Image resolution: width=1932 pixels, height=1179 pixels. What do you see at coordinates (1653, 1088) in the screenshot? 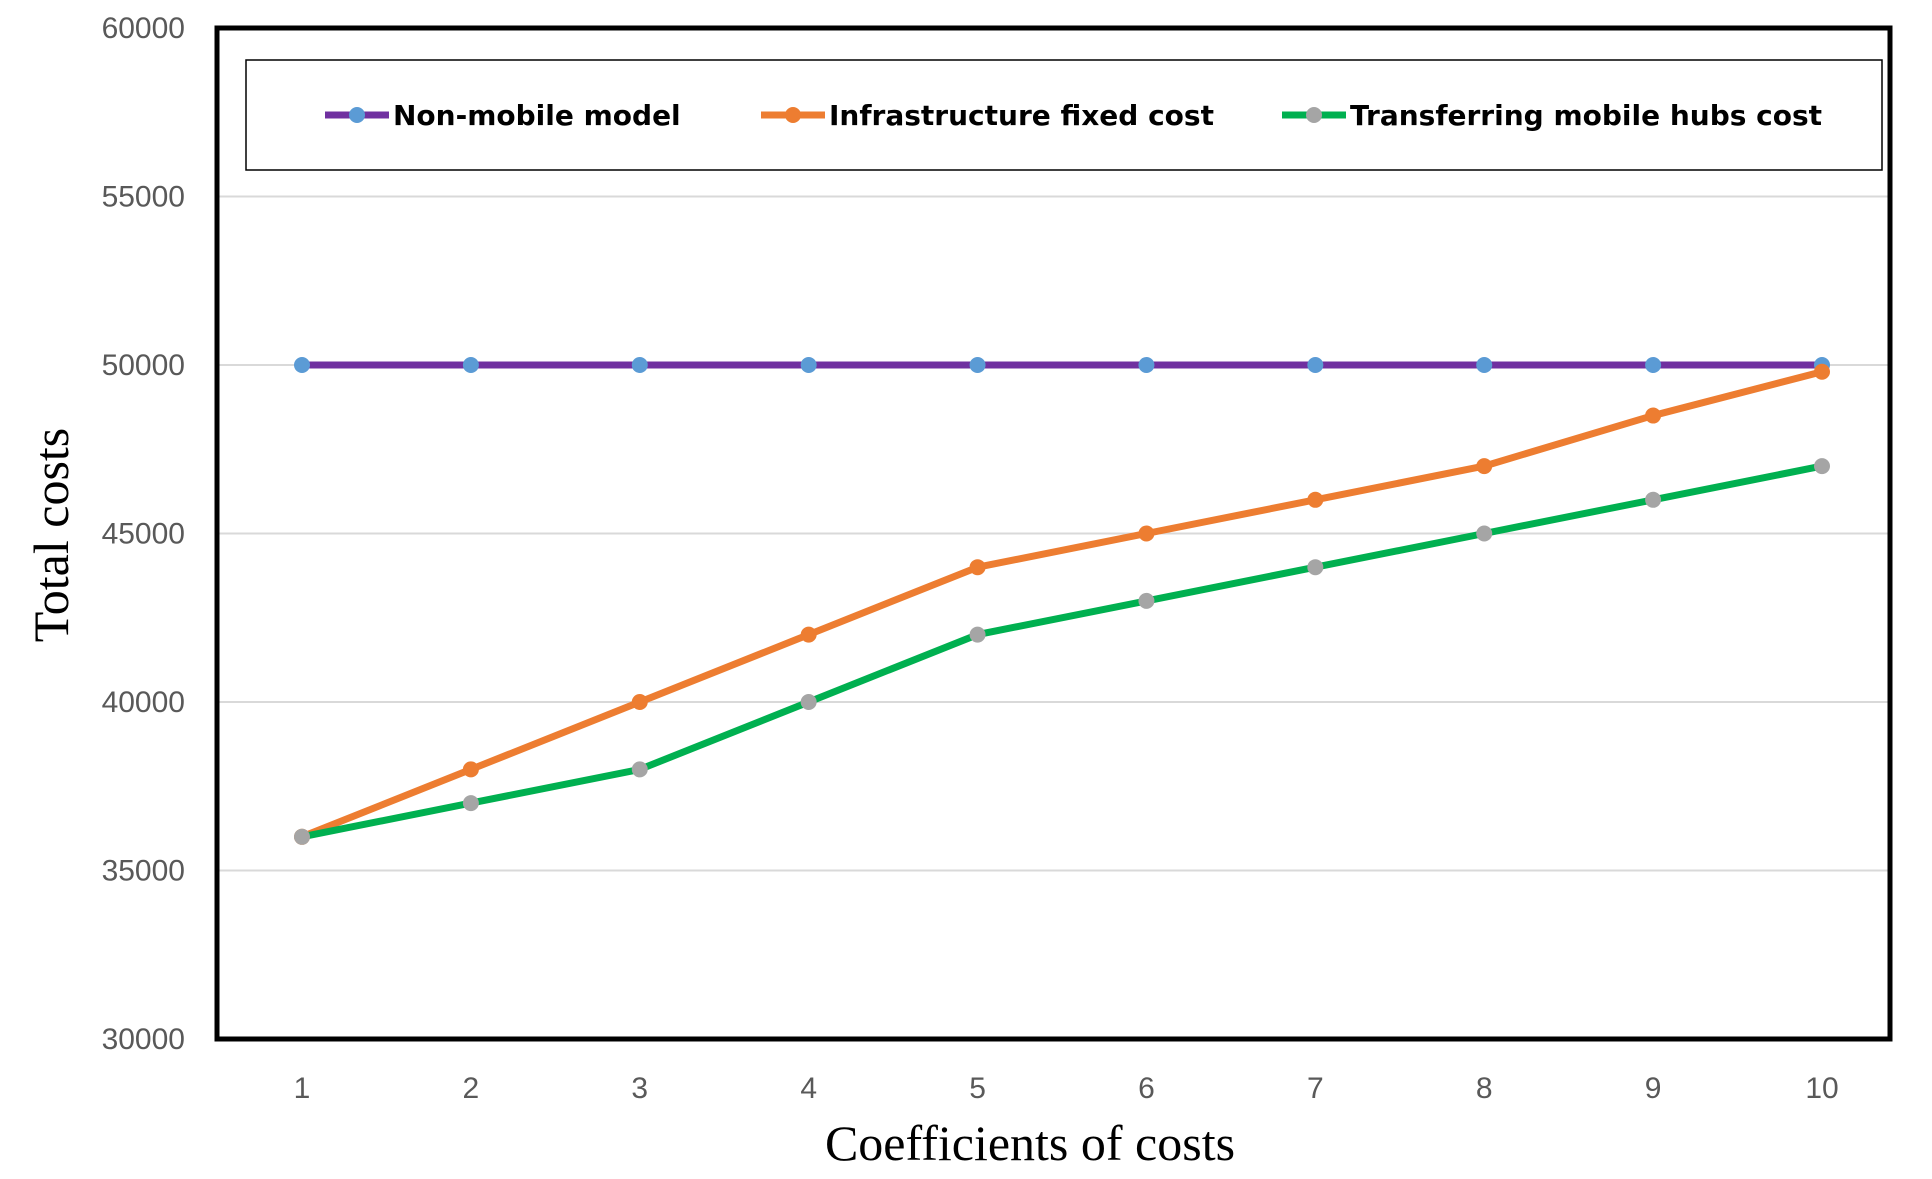
I see `x-tick-label: 9` at bounding box center [1653, 1088].